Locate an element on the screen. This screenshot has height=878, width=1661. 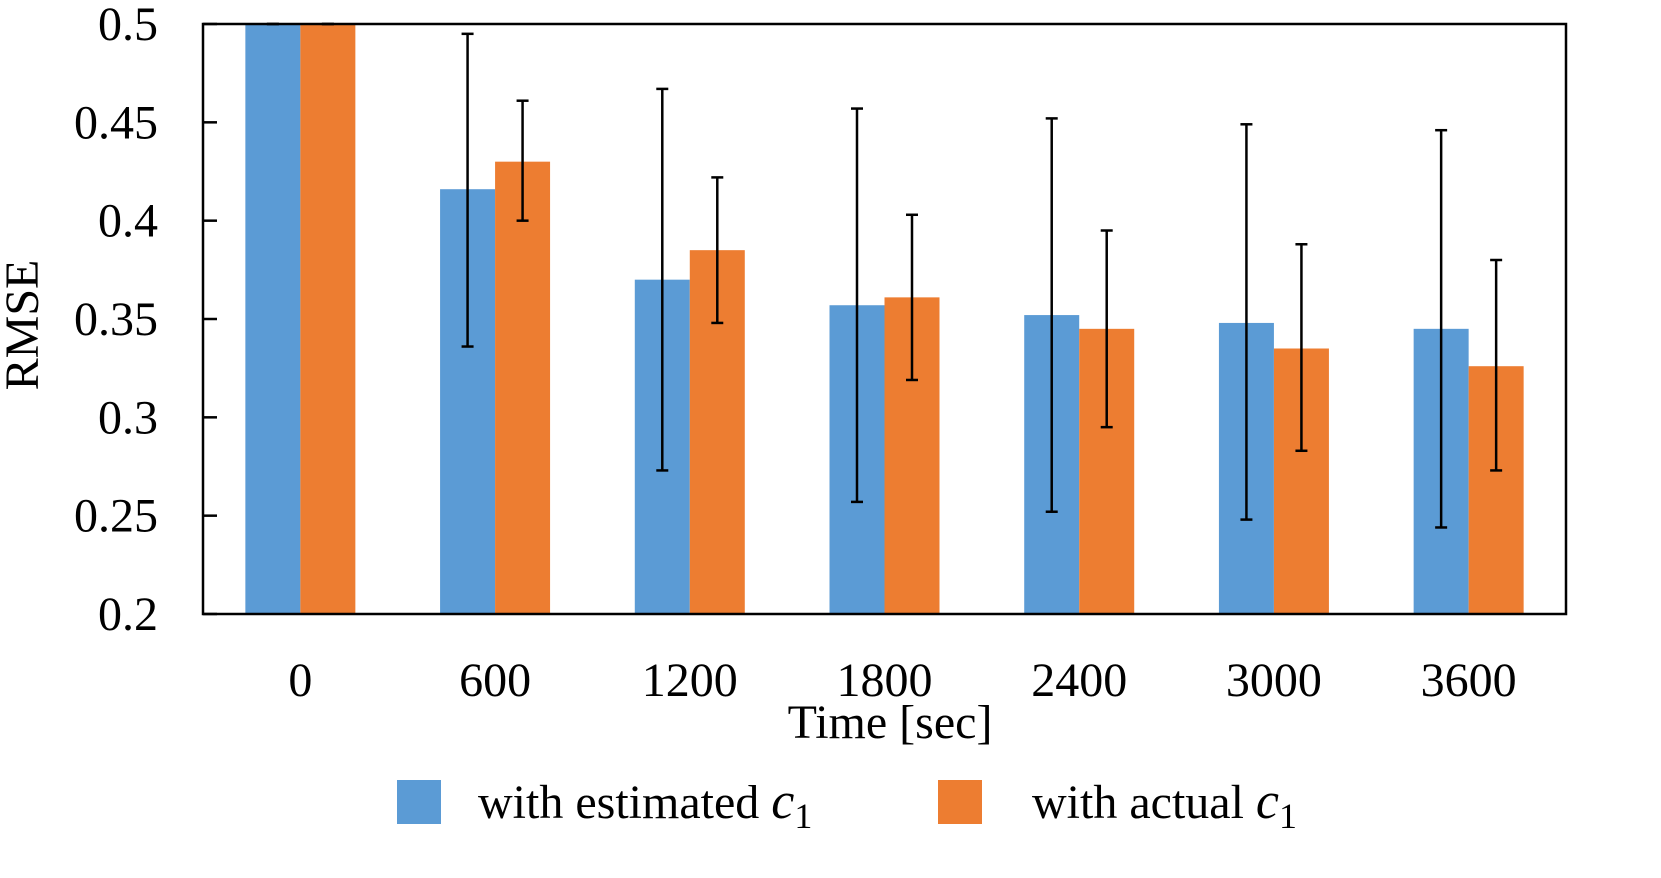
legend-swatch-estimated is located at coordinates (419, 802).